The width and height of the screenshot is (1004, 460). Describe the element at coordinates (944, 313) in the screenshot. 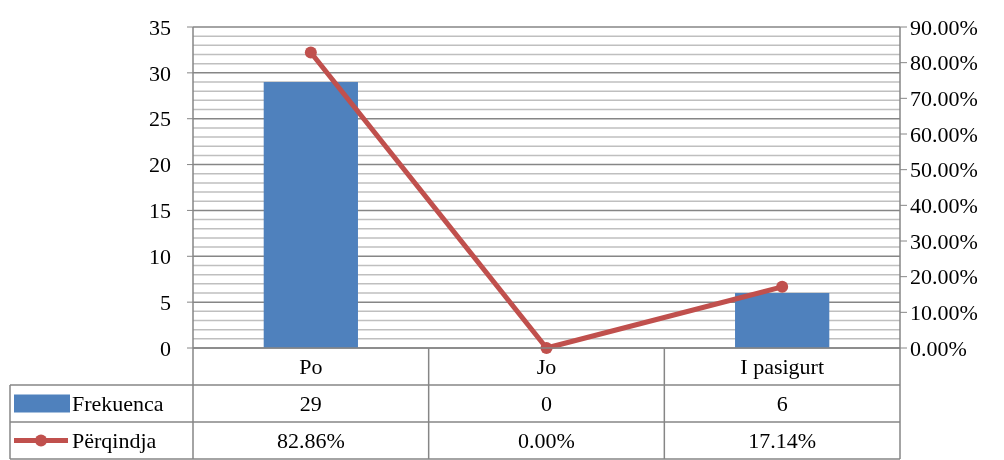

I see `y2-tick-label: 10.00%` at that location.